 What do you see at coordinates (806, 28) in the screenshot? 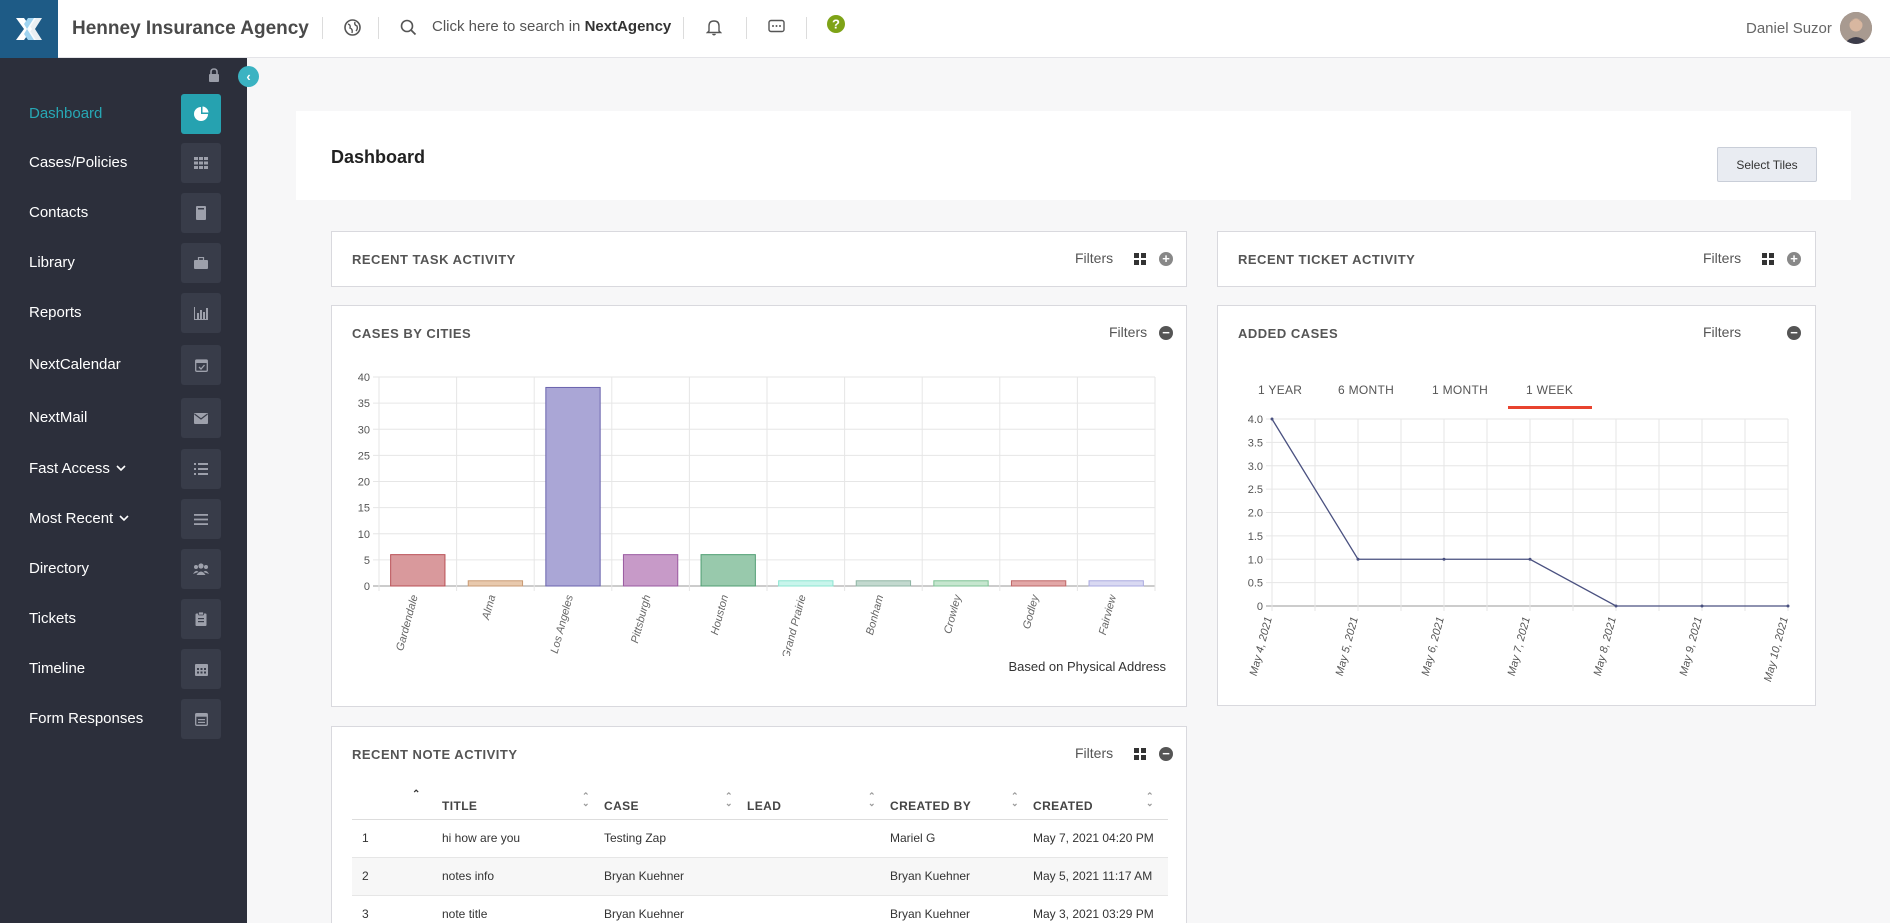
I see `divider` at bounding box center [806, 28].